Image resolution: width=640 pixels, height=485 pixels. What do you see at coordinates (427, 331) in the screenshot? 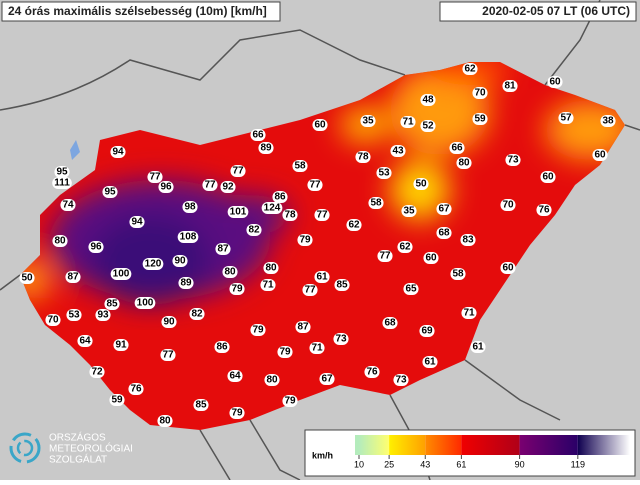
I see `station-value: 69` at bounding box center [427, 331].